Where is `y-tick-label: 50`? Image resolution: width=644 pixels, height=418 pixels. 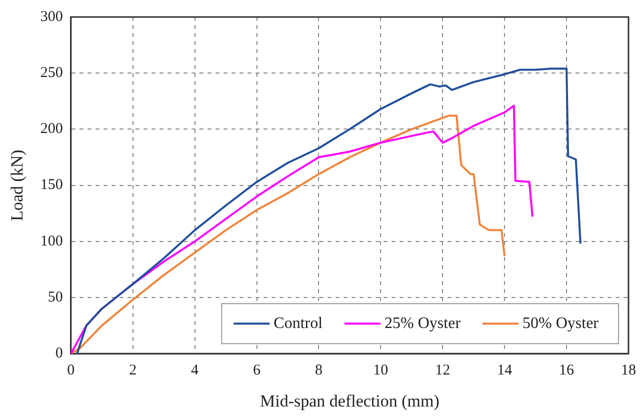 y-tick-label: 50 is located at coordinates (55, 297).